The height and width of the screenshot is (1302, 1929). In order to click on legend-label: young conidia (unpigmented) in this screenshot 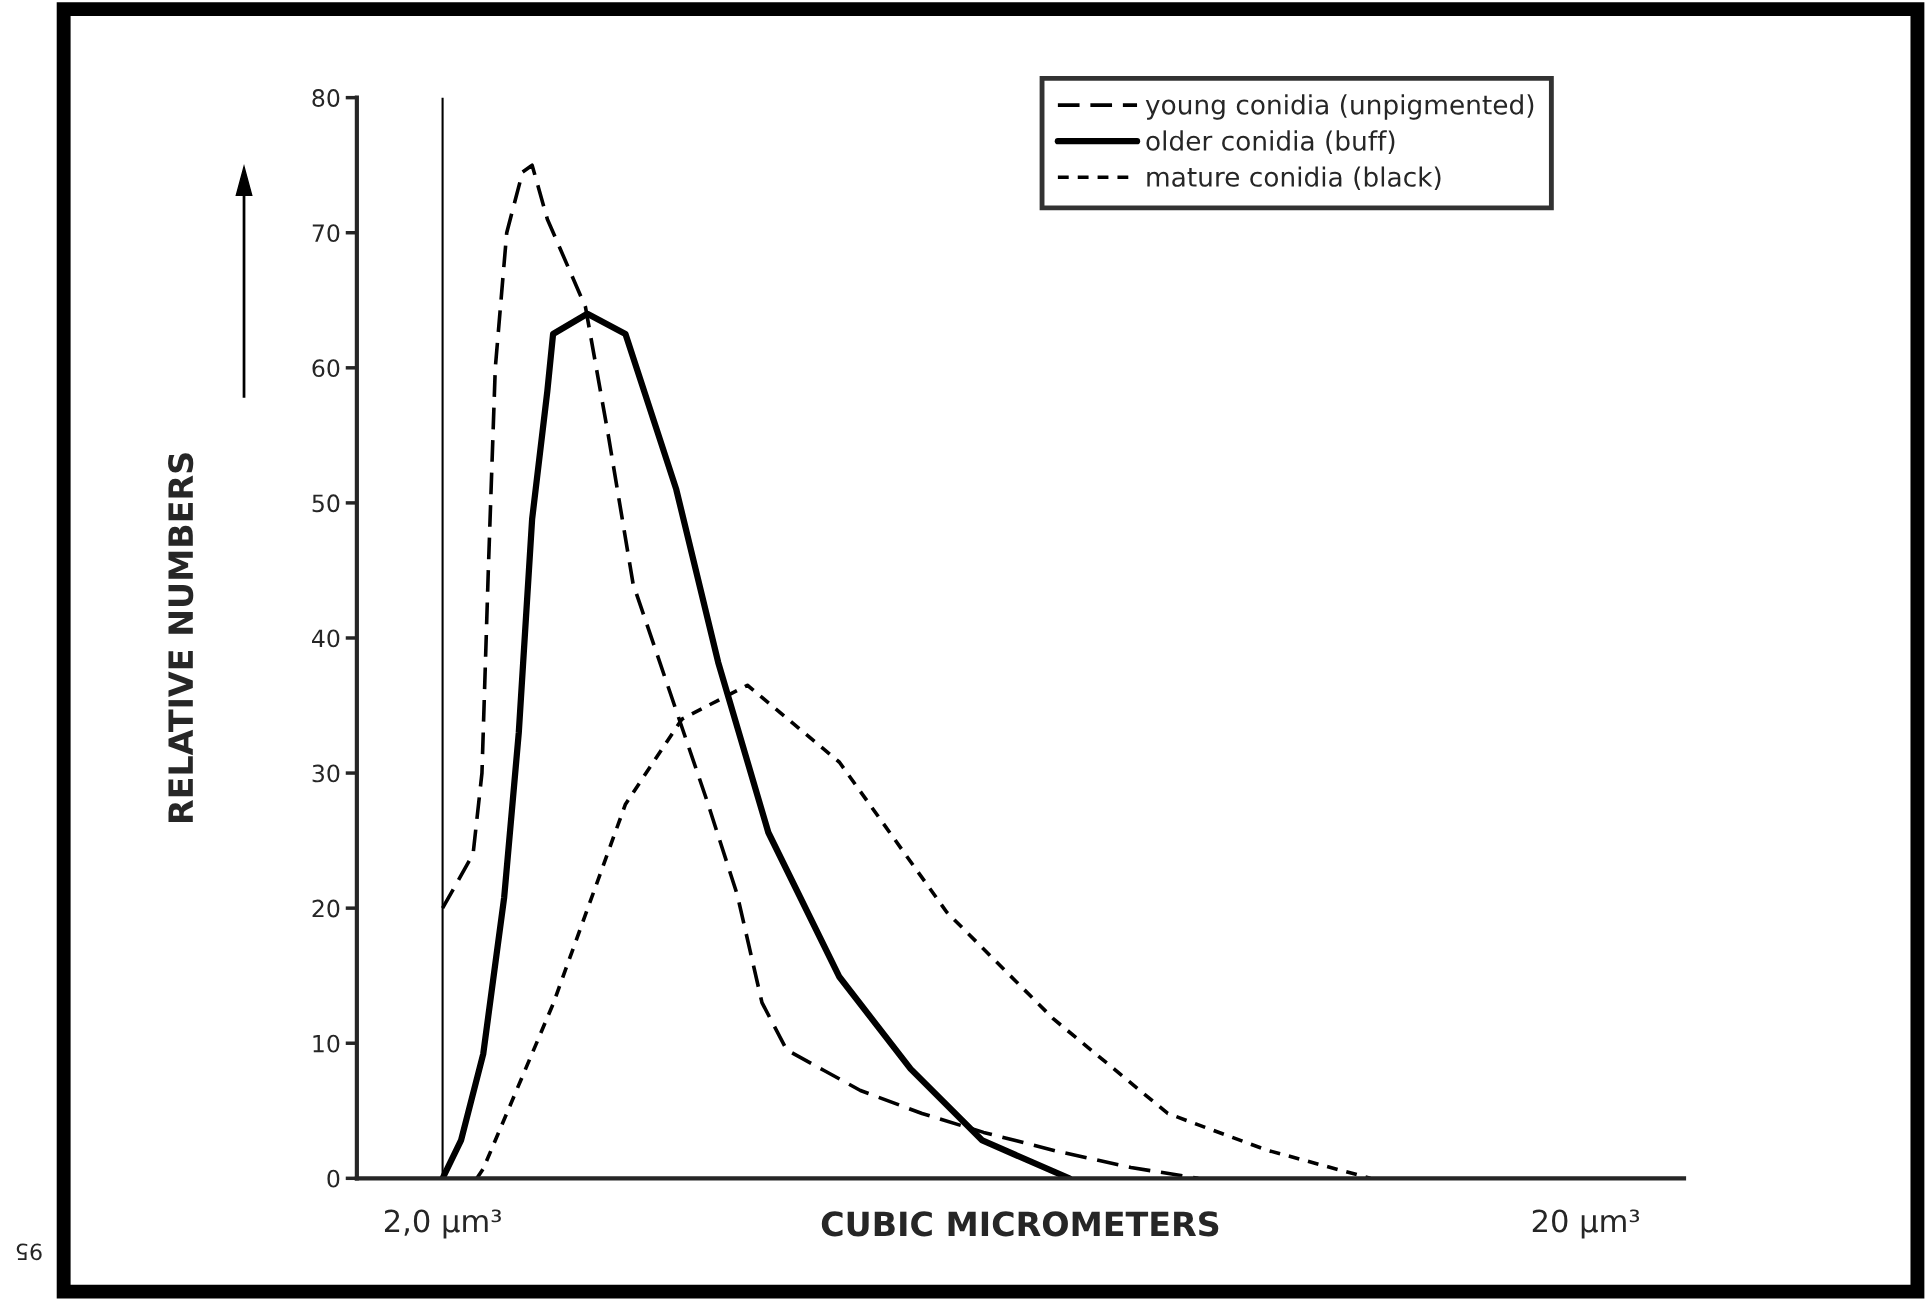, I will do `click(1339, 107)`.